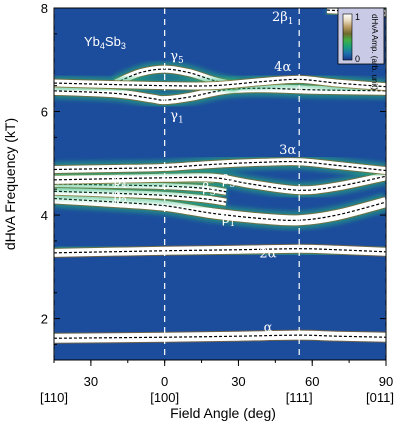 The image size is (400, 424). What do you see at coordinates (44, 215) in the screenshot?
I see `y-tick-label: 4` at bounding box center [44, 215].